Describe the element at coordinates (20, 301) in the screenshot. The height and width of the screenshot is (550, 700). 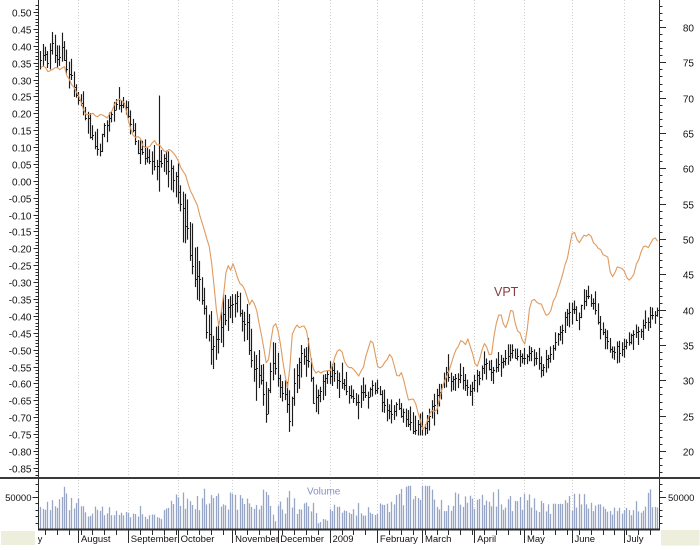
I see `left-axis-label: -0.35` at that location.